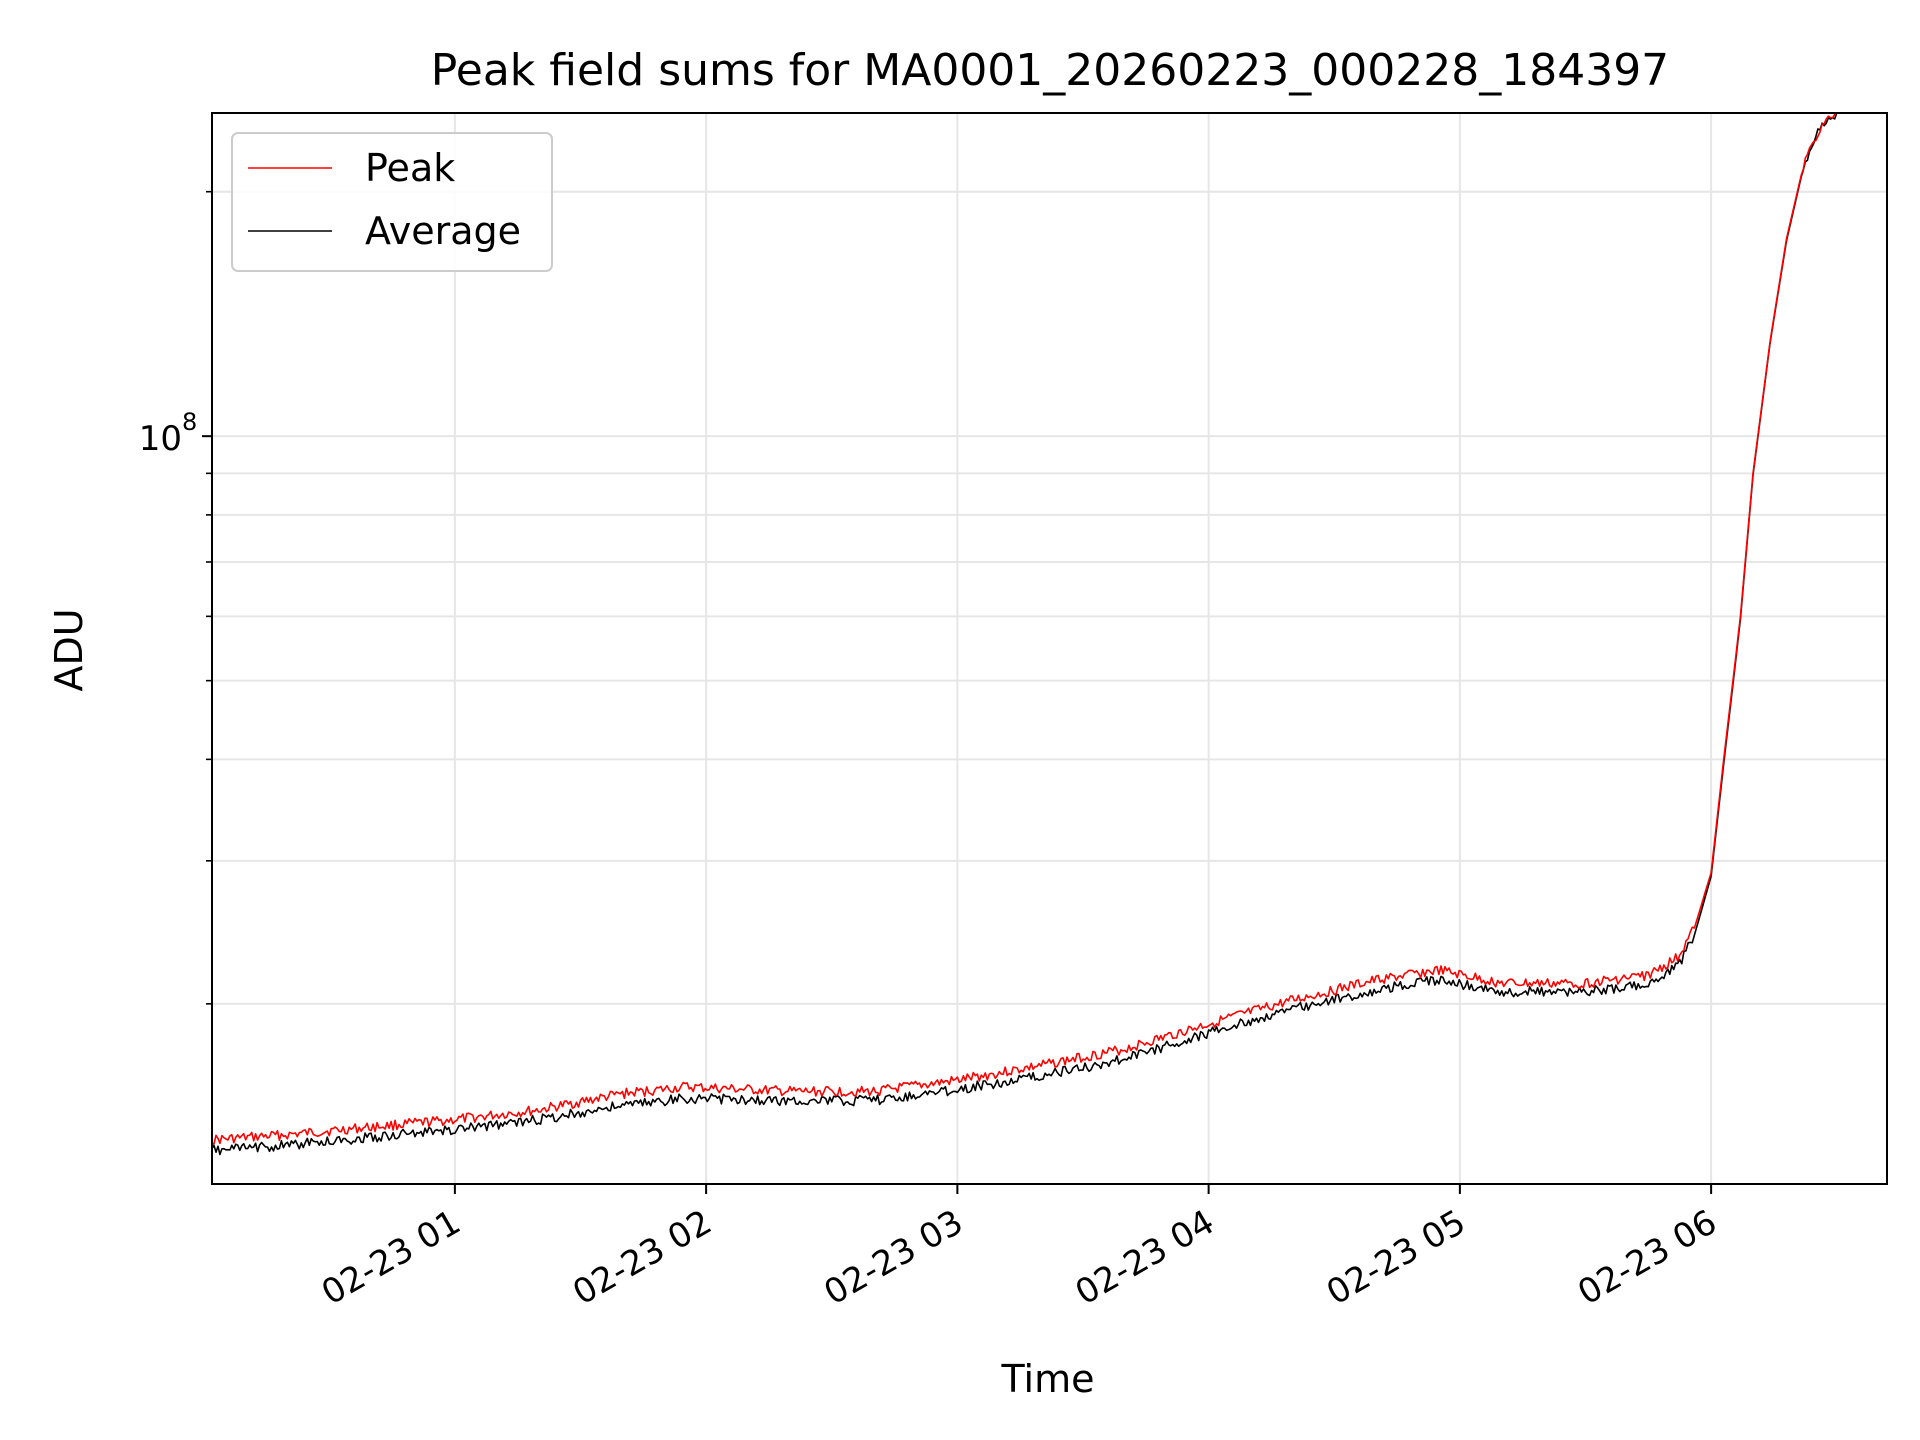  Describe the element at coordinates (189, 422) in the screenshot. I see `y-tick-label-exponent: 8` at that location.